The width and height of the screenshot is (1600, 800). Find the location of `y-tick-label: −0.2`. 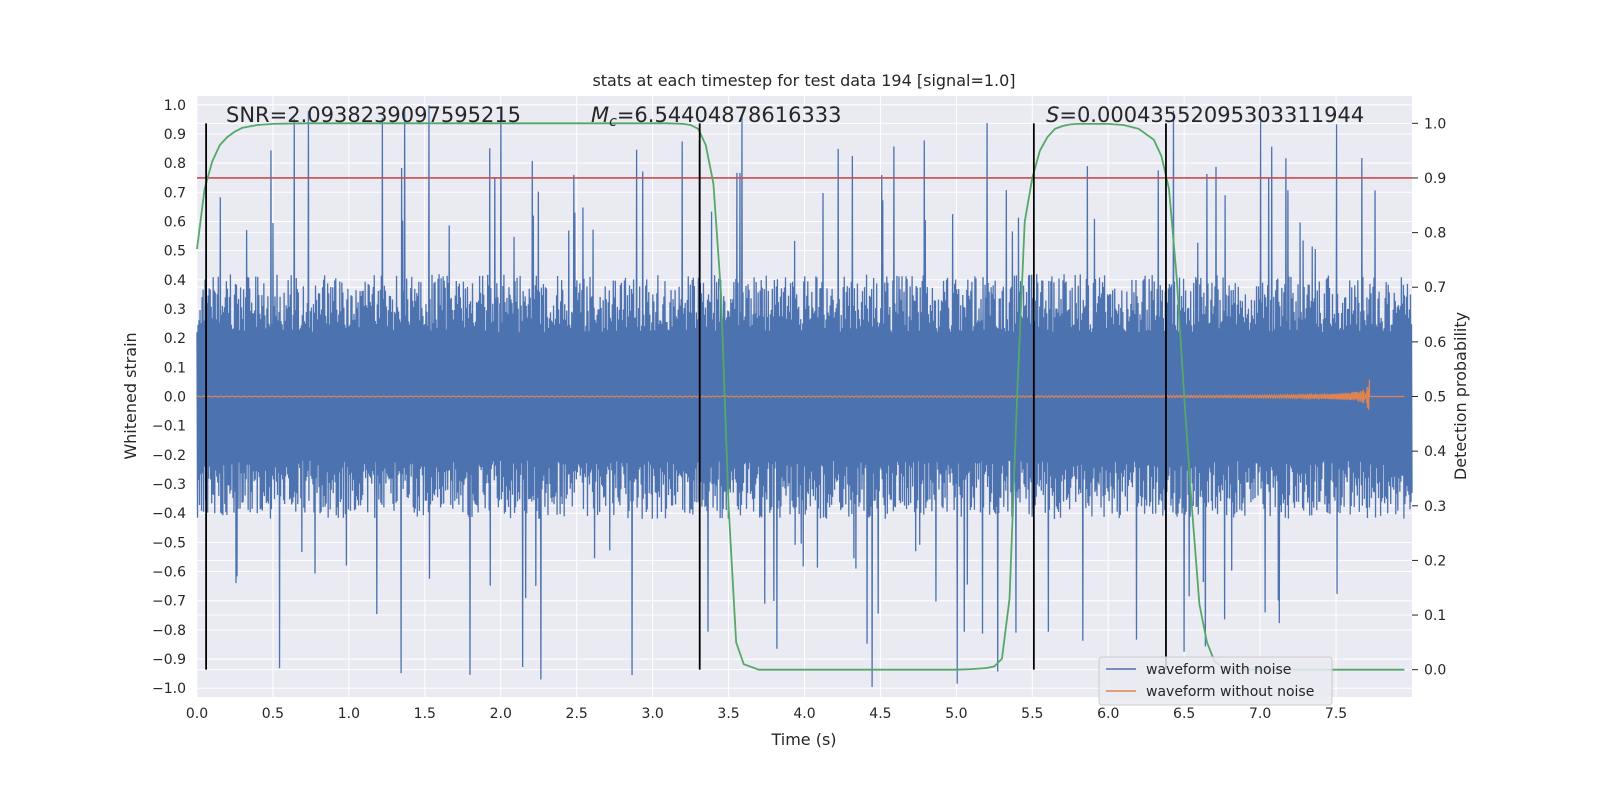

y-tick-label: −0.2 is located at coordinates (169, 456).